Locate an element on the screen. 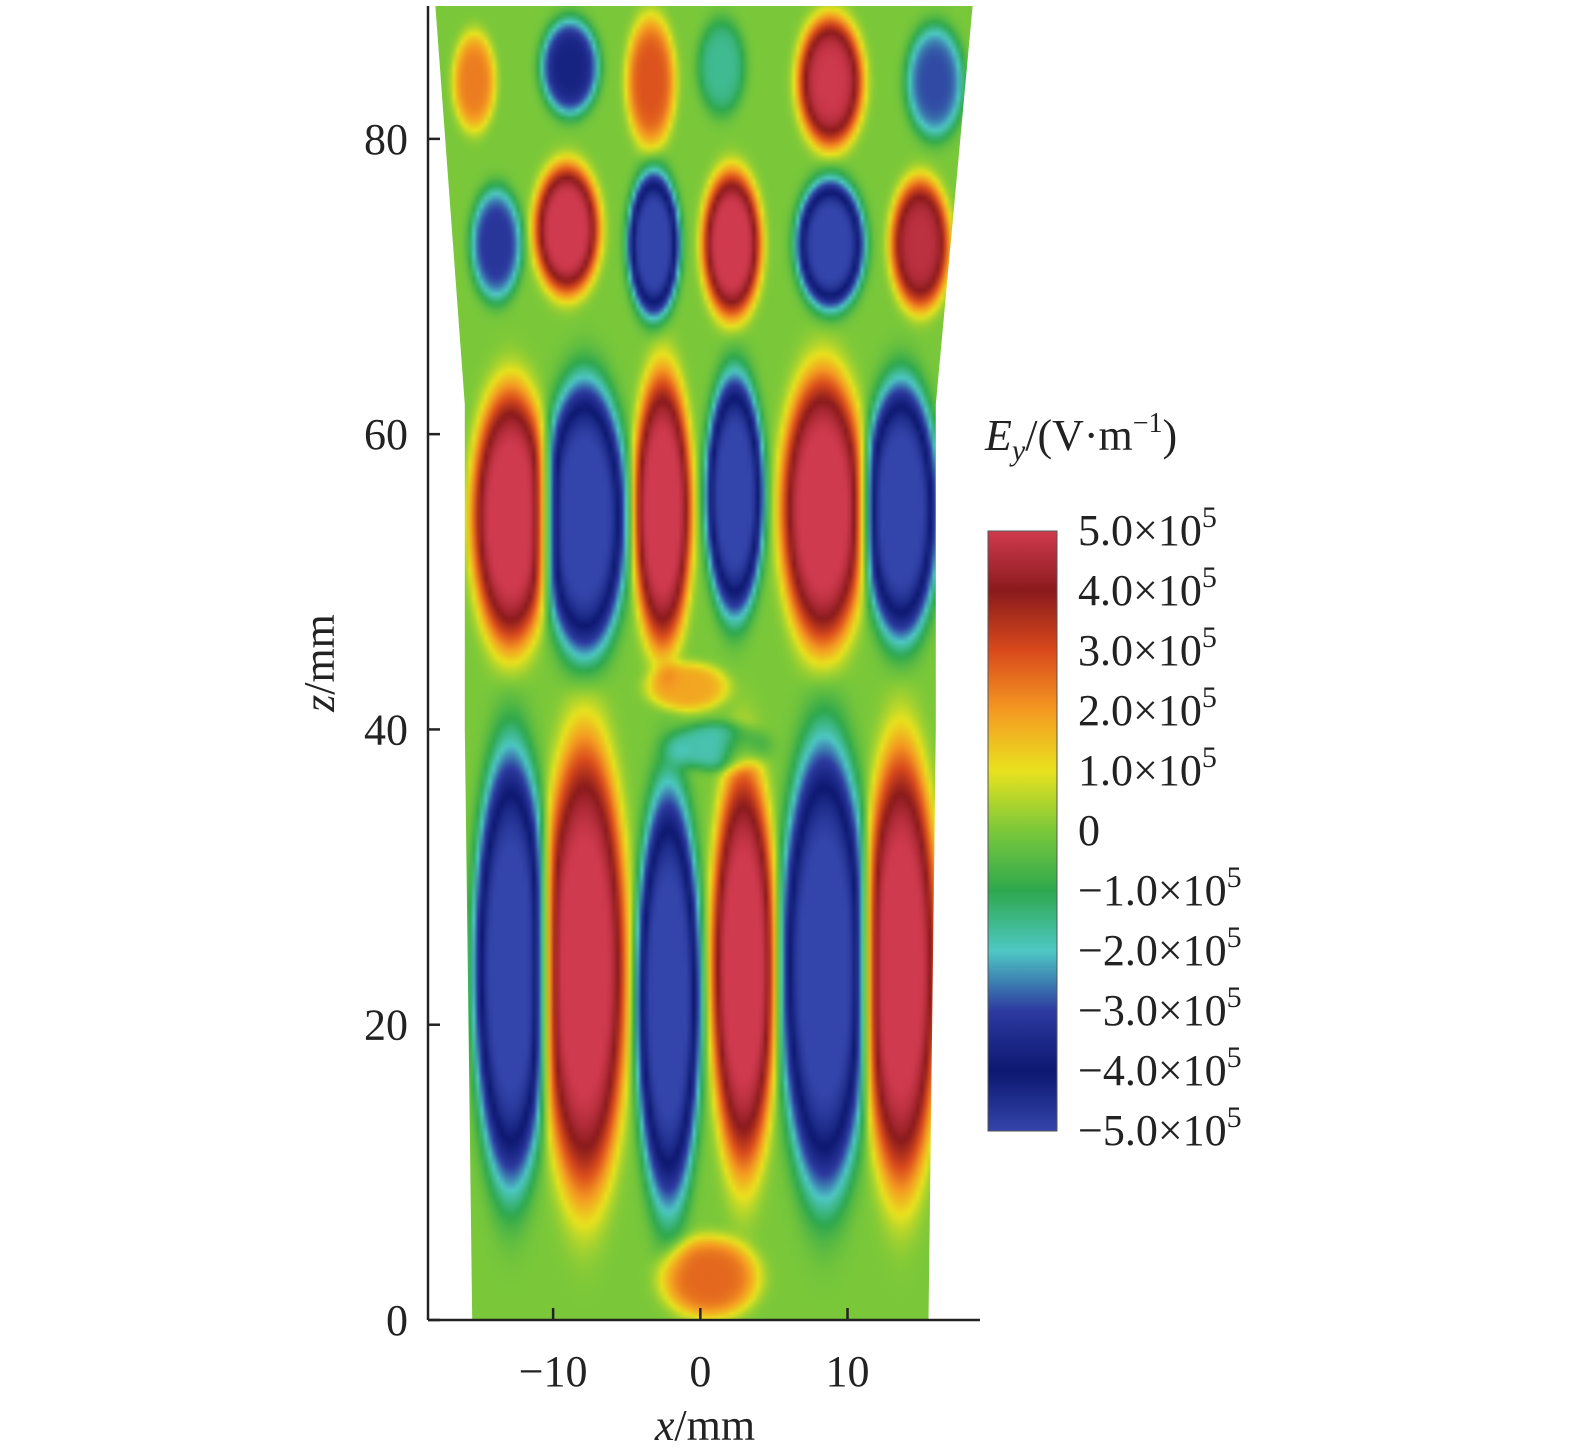 This screenshot has height=1455, width=1575. x-tick-label: −10 is located at coordinates (553, 1371).